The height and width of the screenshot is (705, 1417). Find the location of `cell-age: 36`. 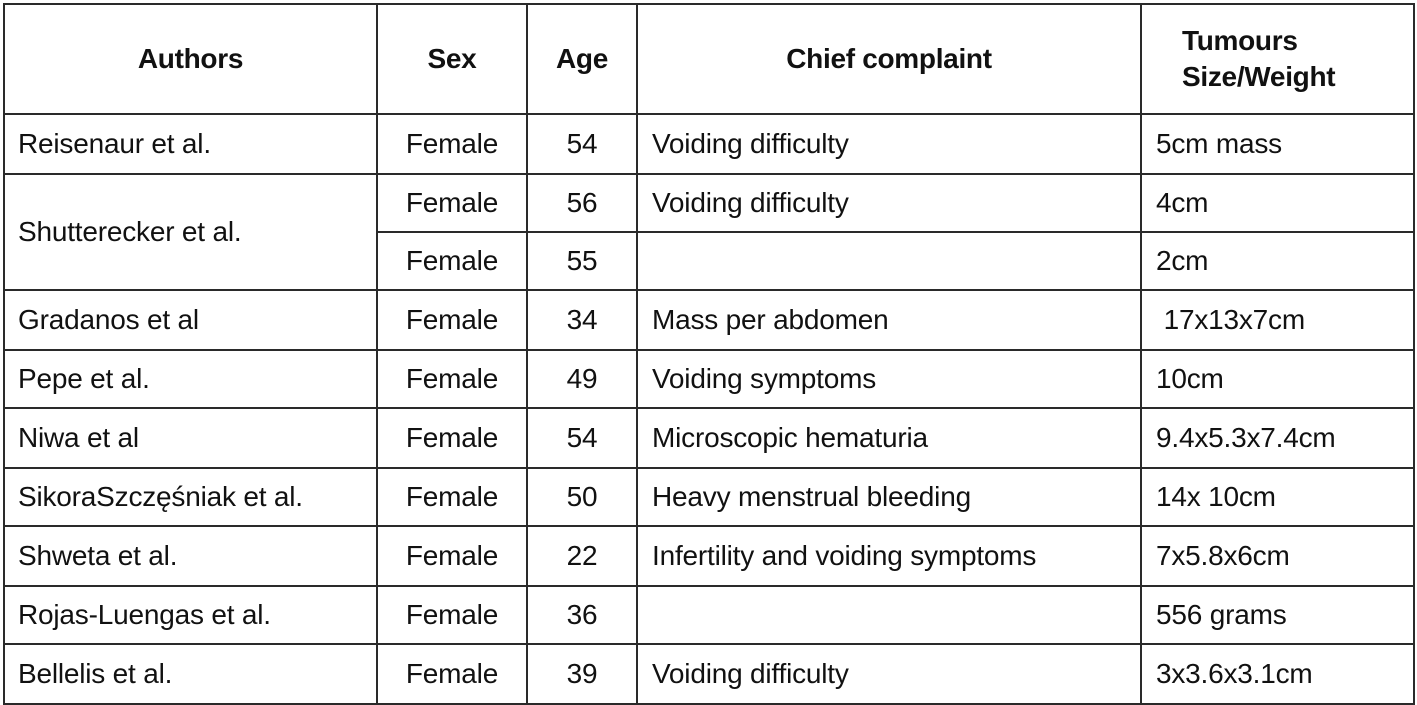

cell-age: 36 is located at coordinates (582, 615).